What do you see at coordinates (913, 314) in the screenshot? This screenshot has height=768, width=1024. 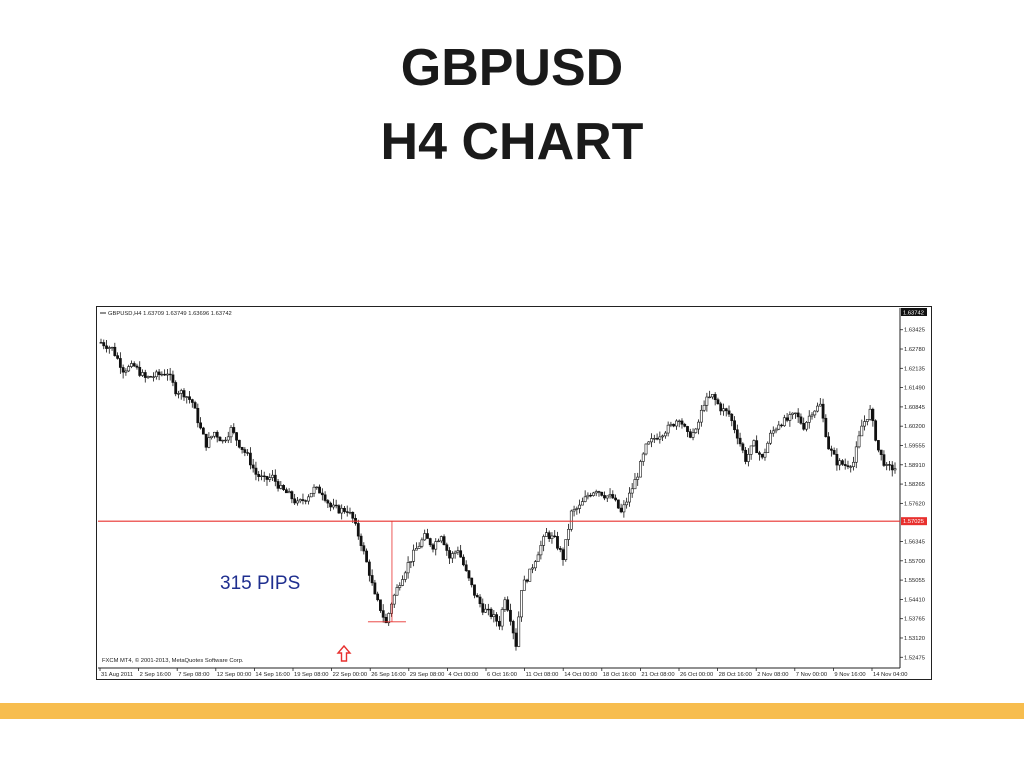 I see `current-price-label: 1.63742` at bounding box center [913, 314].